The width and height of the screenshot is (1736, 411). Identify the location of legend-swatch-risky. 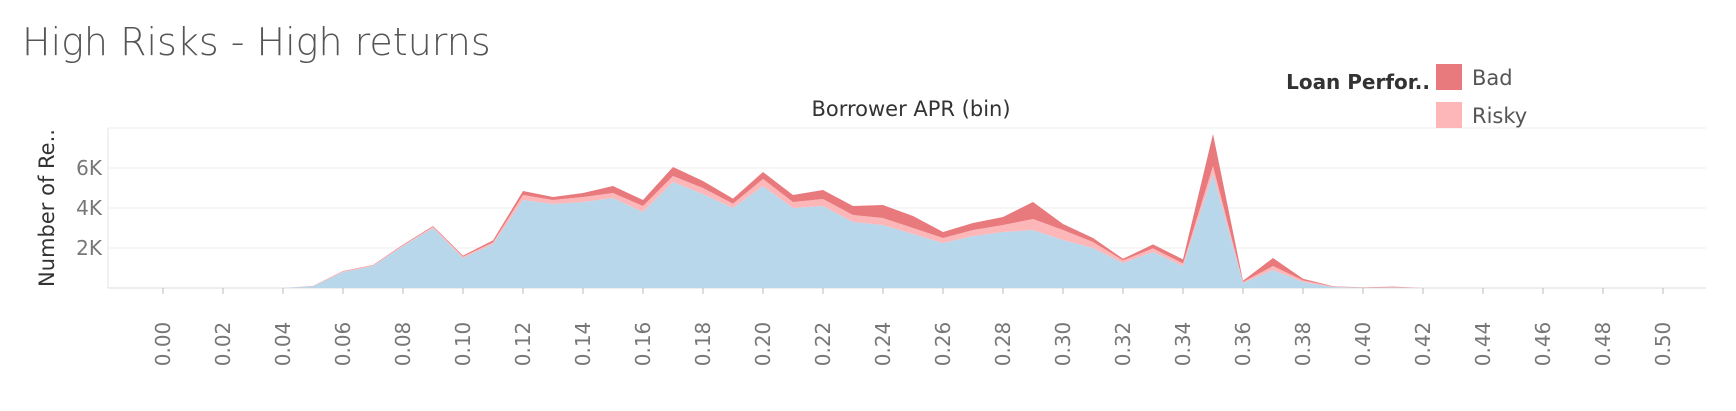
(1449, 115).